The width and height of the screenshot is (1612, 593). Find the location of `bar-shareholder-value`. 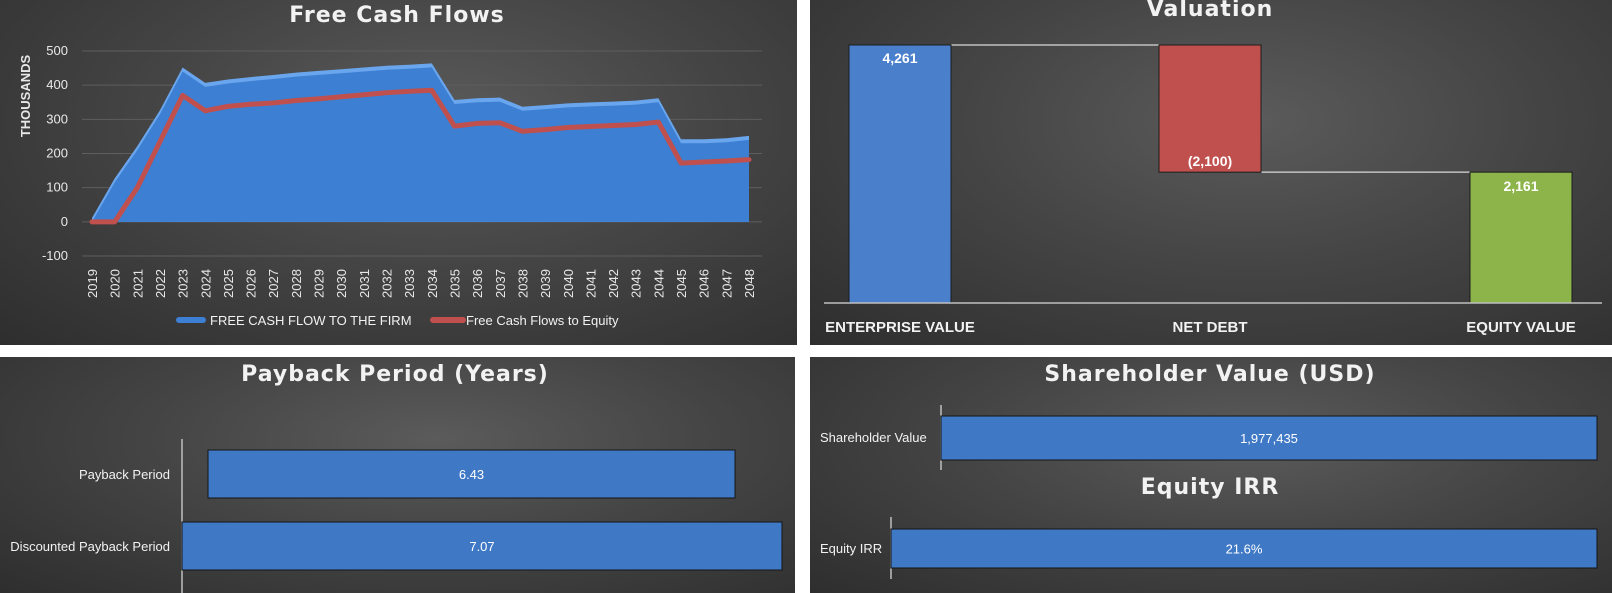

bar-shareholder-value is located at coordinates (1269, 438).